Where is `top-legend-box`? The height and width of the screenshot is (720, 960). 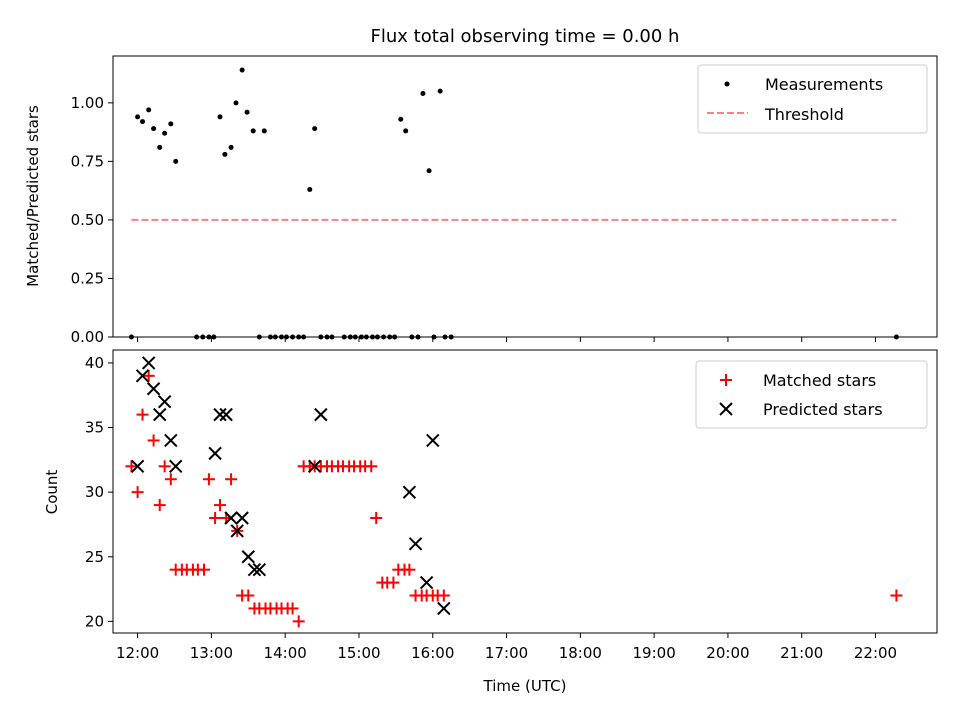
top-legend-box is located at coordinates (812, 99).